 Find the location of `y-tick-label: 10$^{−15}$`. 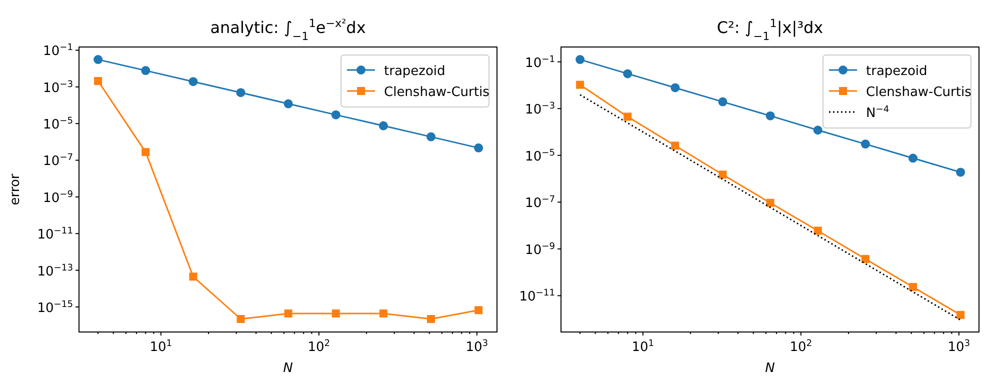

y-tick-label: 10$^{−15}$ is located at coordinates (55, 308).